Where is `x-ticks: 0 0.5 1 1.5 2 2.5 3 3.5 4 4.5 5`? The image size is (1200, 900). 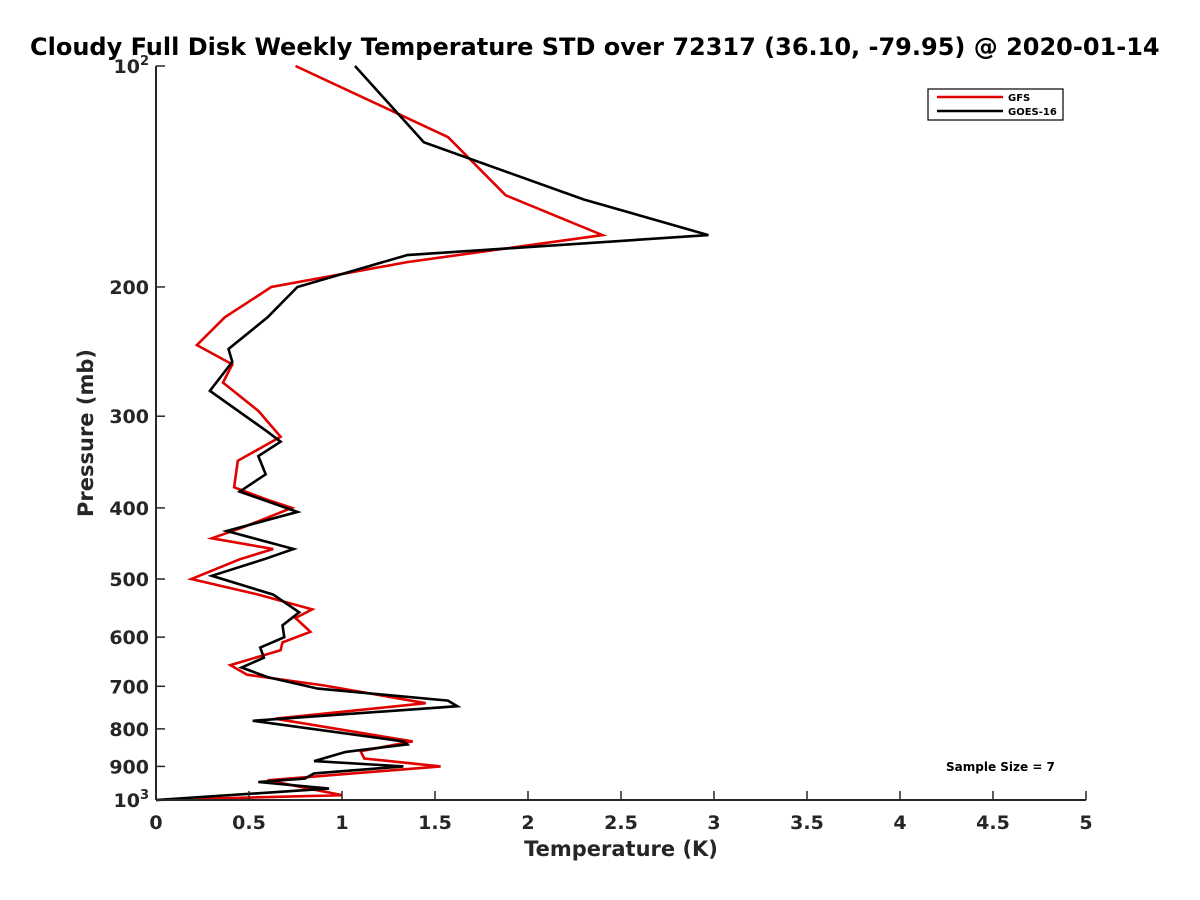 x-ticks: 0 0.5 1 1.5 2 2.5 3 3.5 4 4.5 5 is located at coordinates (621, 812).